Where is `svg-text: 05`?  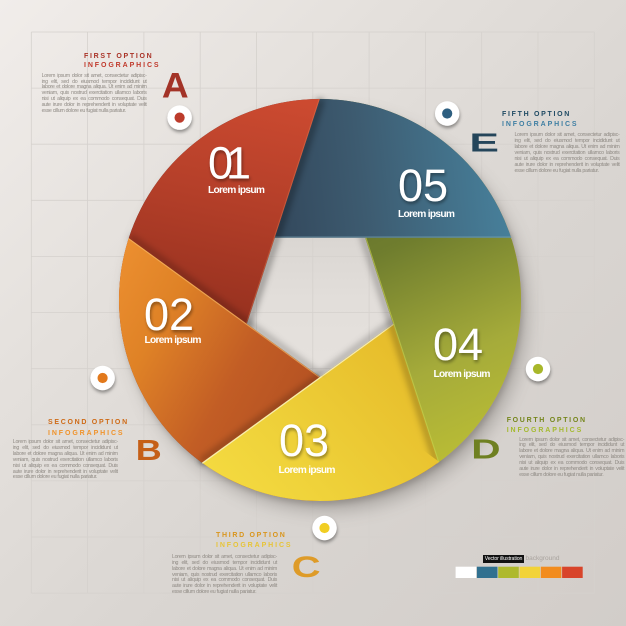 svg-text: 05 is located at coordinates (423, 185).